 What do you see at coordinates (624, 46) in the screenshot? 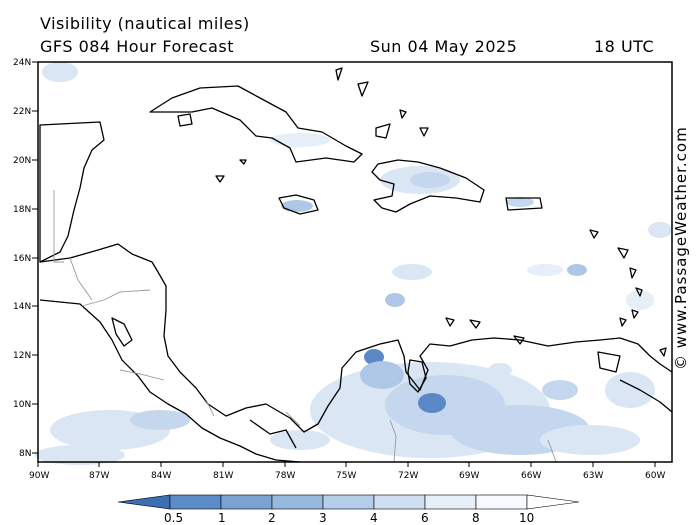
I see `forecast-time: 18 UTC` at bounding box center [624, 46].